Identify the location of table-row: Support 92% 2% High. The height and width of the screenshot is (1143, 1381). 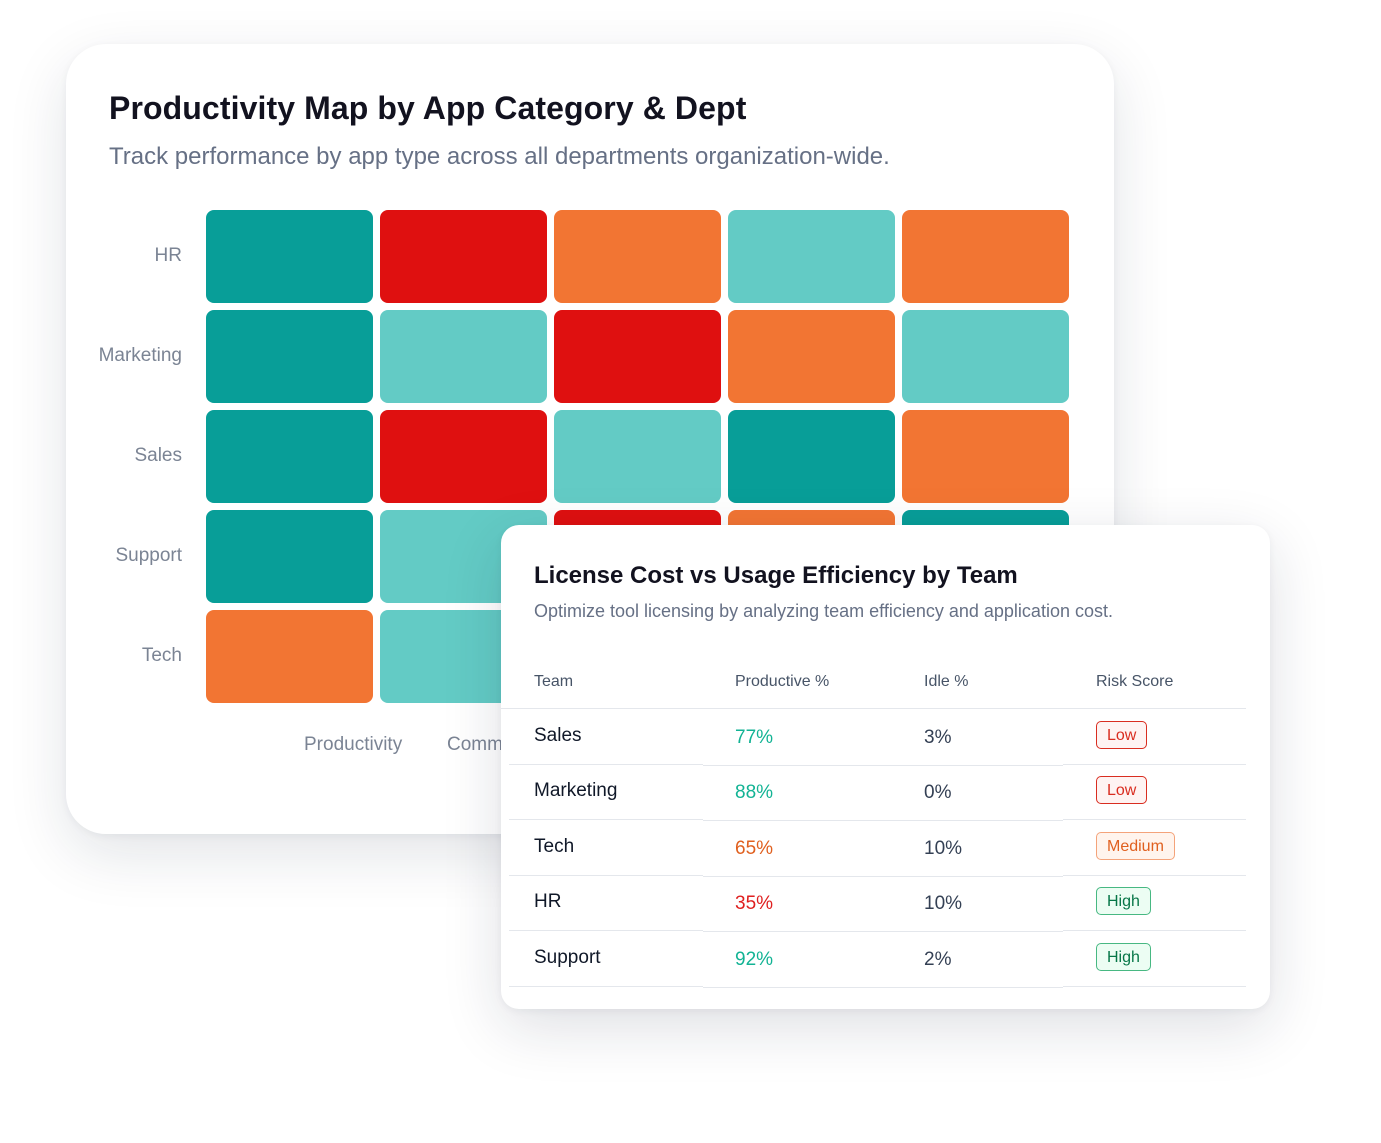
(885, 959).